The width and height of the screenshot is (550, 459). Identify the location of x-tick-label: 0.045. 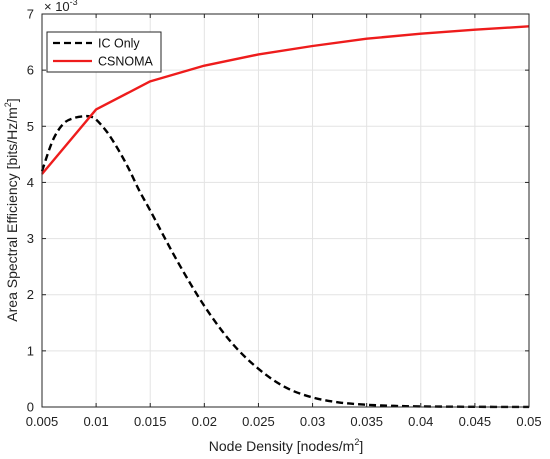
(475, 421).